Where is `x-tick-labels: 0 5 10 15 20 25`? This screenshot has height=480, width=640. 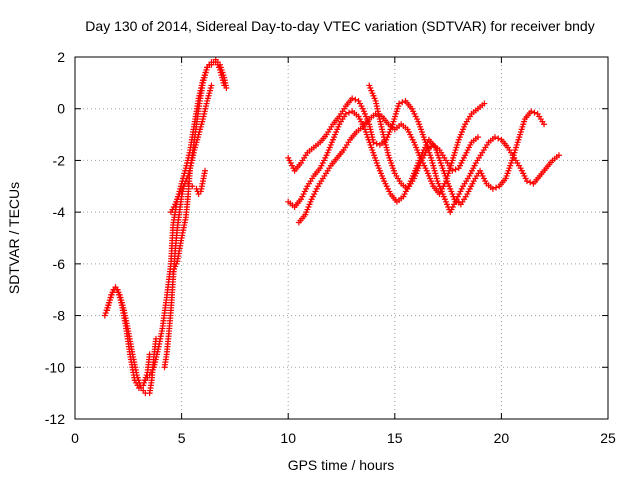
x-tick-labels: 0 5 10 15 20 25 is located at coordinates (343, 438).